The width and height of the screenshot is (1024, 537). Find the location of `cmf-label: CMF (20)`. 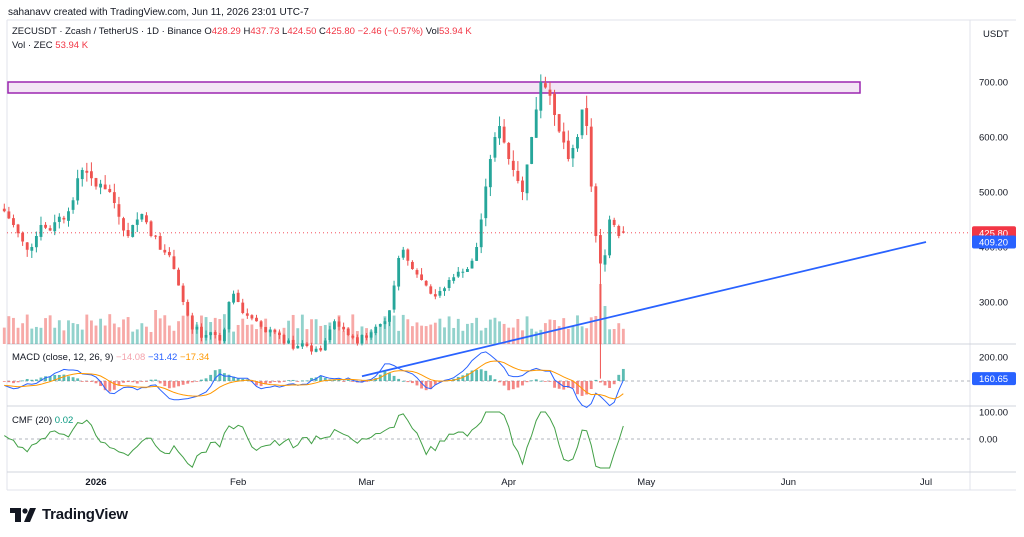

cmf-label: CMF (20) is located at coordinates (32, 420).